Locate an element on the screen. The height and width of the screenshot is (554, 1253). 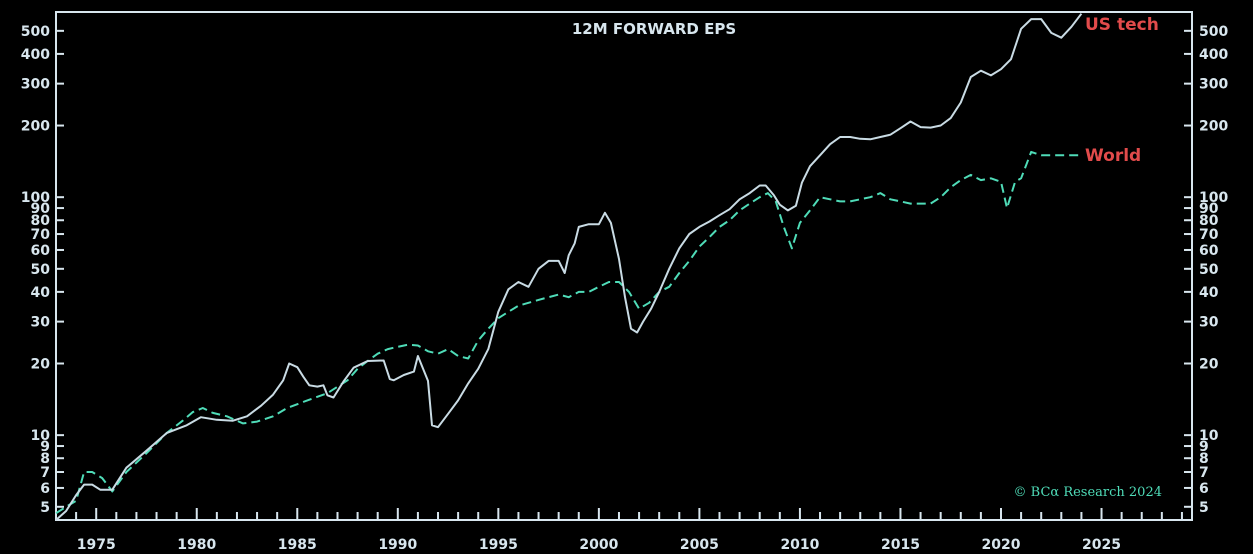
y-tick-label-left: 100 is located at coordinates (35, 198).